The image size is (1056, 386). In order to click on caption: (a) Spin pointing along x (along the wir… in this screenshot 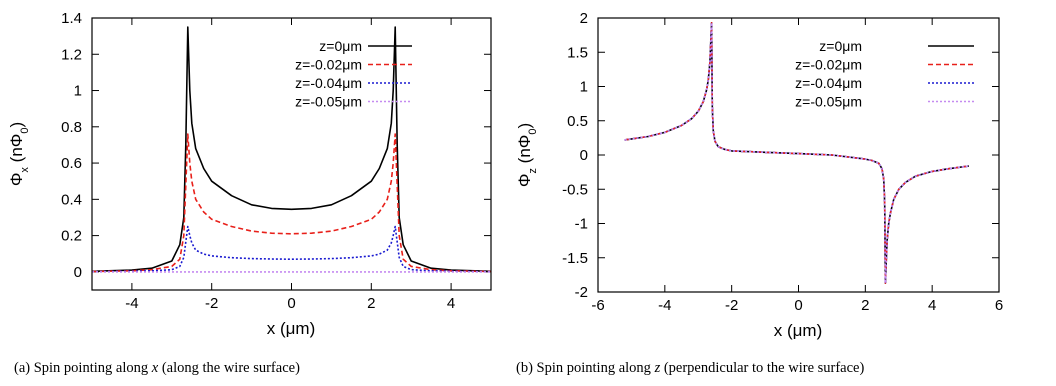, I will do `click(157, 368)`.